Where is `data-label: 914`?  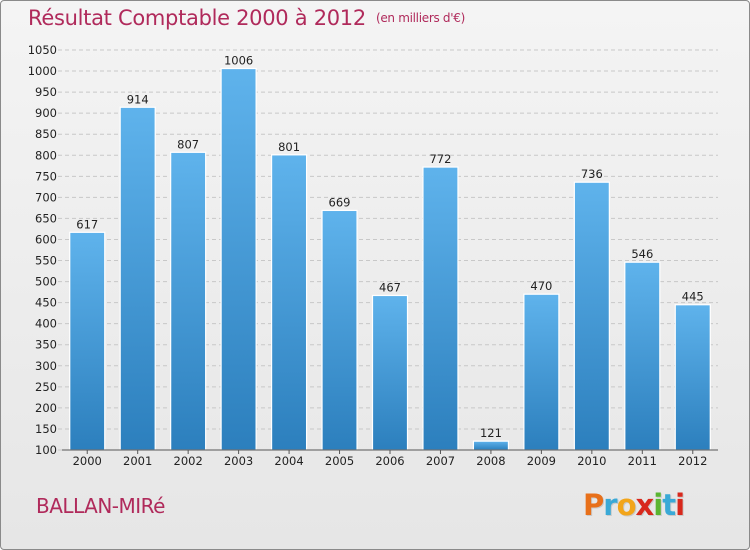 data-label: 914 is located at coordinates (138, 99).